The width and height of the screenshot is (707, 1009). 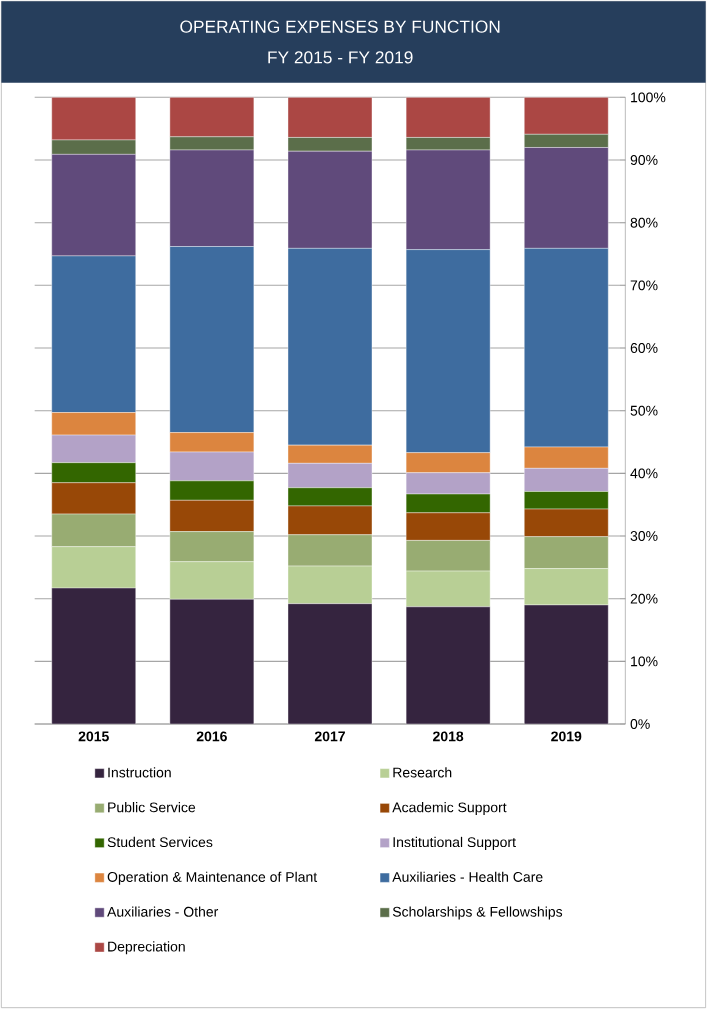 What do you see at coordinates (340, 57) in the screenshot?
I see `chart-subtitle: FY 2015 - FY 2019` at bounding box center [340, 57].